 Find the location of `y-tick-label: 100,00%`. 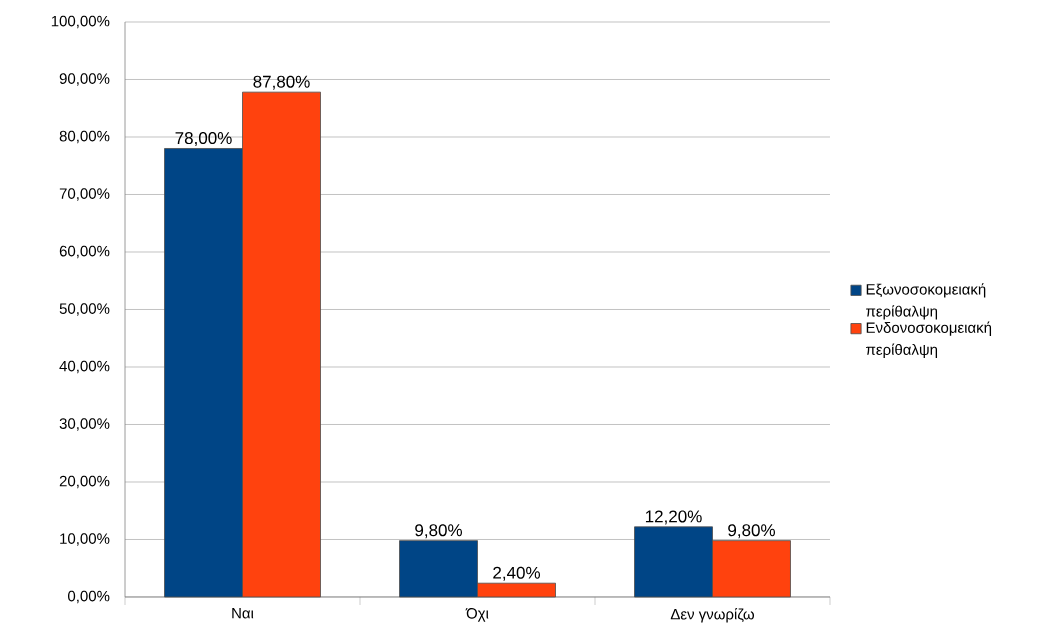

y-tick-label: 100,00% is located at coordinates (80, 22).